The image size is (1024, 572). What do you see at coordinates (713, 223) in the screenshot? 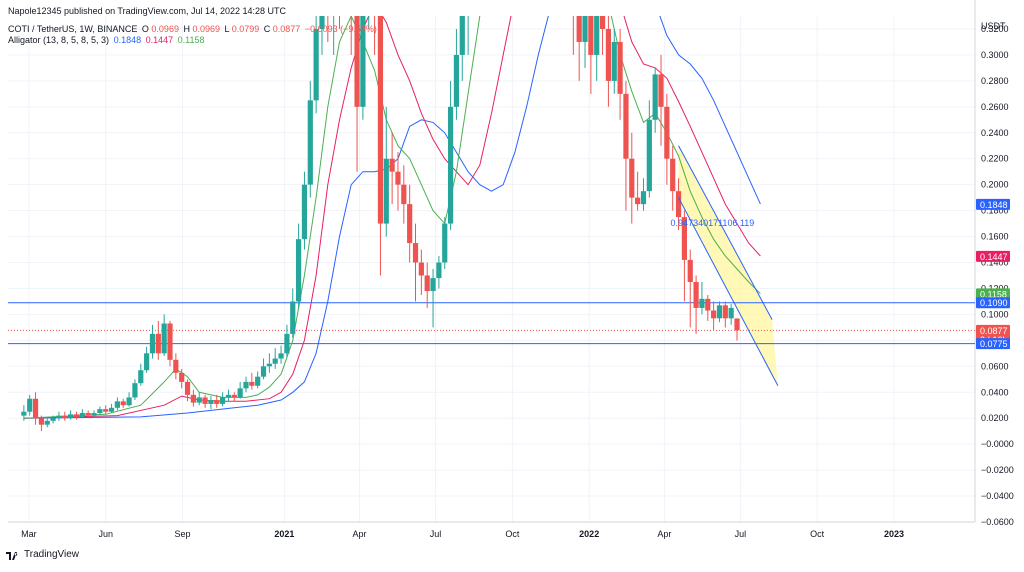
I see `wedge-annotation: 0.947340171106 119` at bounding box center [713, 223].